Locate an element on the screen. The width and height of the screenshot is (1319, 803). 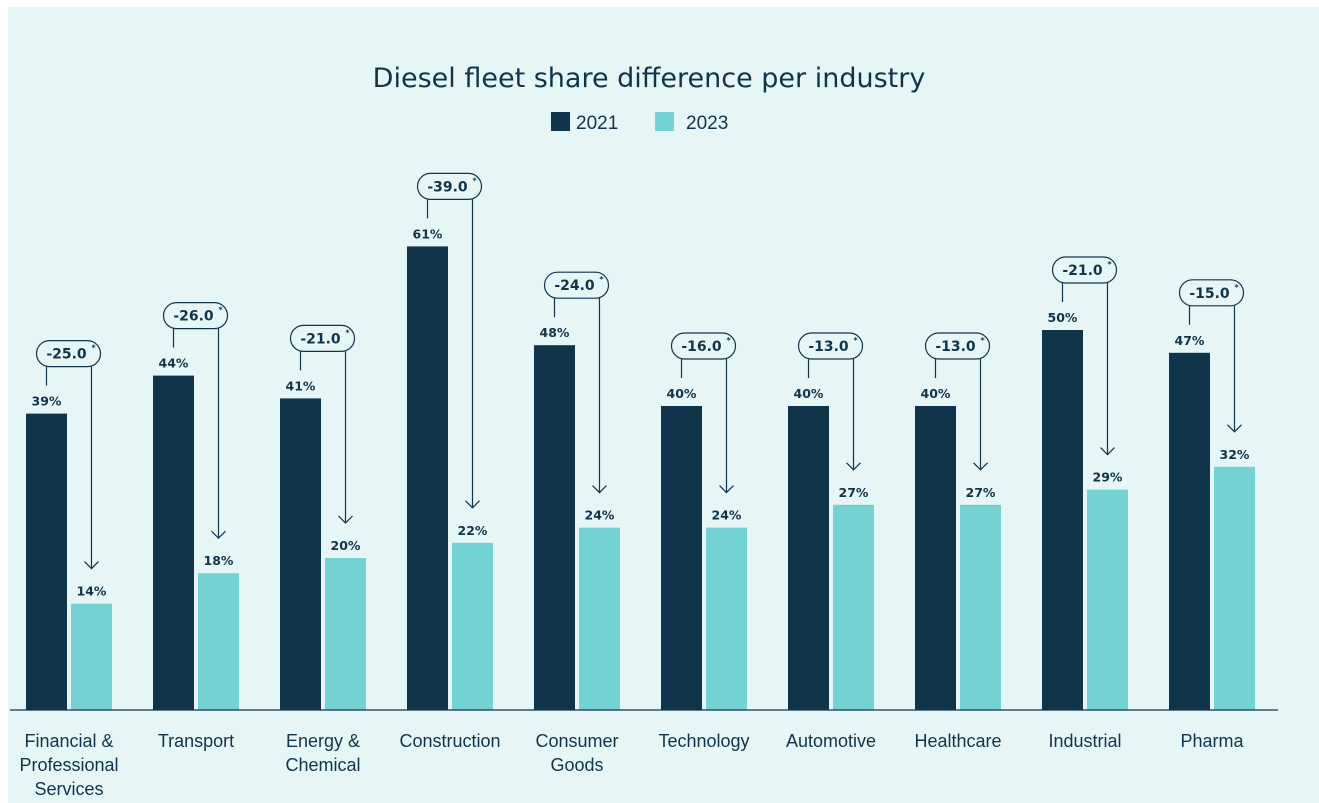
category-label: Energy & Chemical is located at coordinates (322, 753).